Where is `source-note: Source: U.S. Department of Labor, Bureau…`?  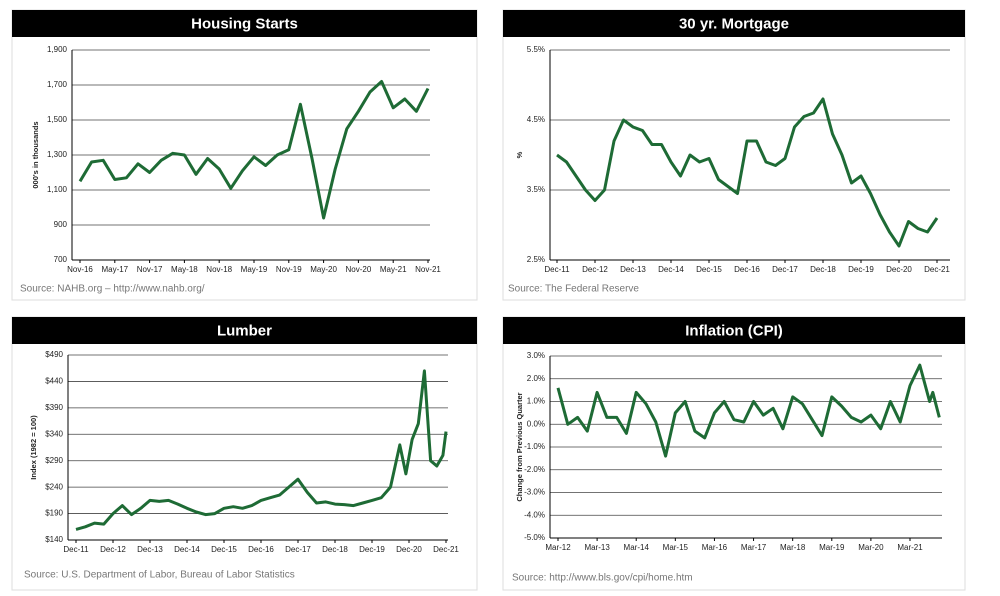
source-note: Source: U.S. Department of Labor, Bureau… is located at coordinates (159, 575).